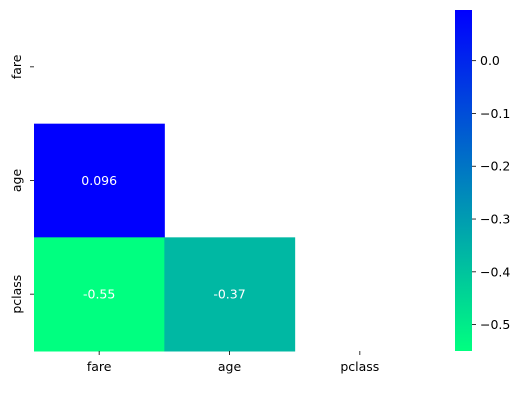 Image resolution: width=527 pixels, height=413 pixels. I want to click on colorbar-gradient, so click(463, 180).